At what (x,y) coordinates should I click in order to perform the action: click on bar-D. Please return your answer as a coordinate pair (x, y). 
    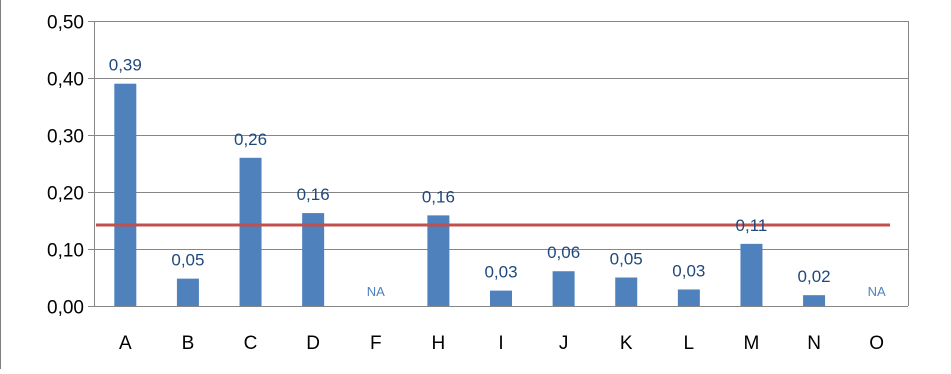
    Looking at the image, I should click on (313, 259).